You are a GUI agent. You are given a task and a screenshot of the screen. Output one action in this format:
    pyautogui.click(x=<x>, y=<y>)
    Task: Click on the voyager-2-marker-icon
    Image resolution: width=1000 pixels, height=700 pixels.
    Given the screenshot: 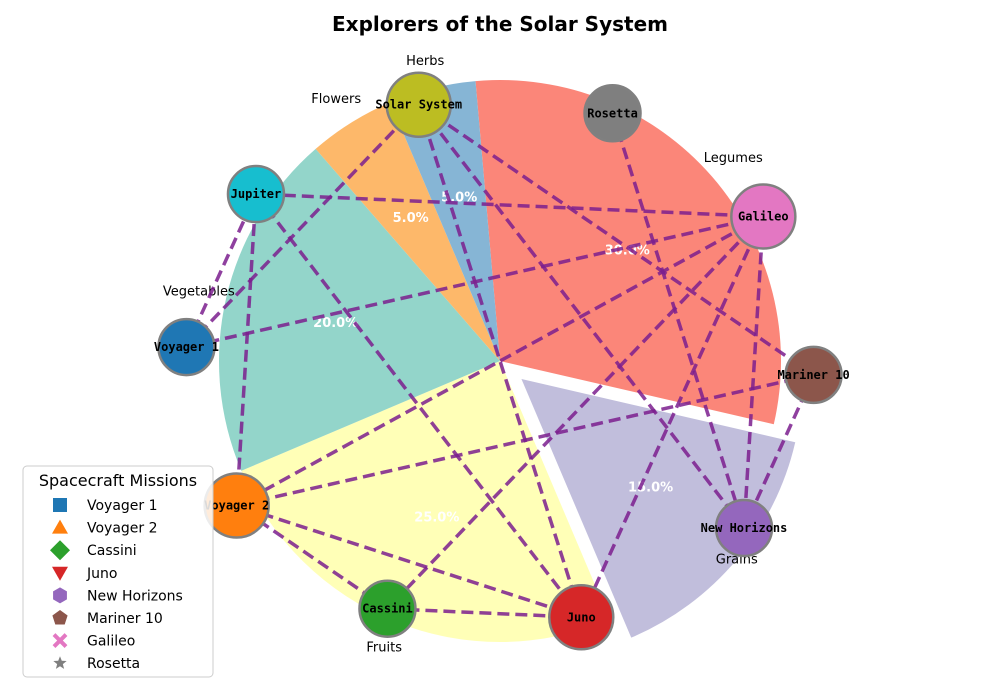 What is the action you would take?
    pyautogui.click(x=60, y=526)
    